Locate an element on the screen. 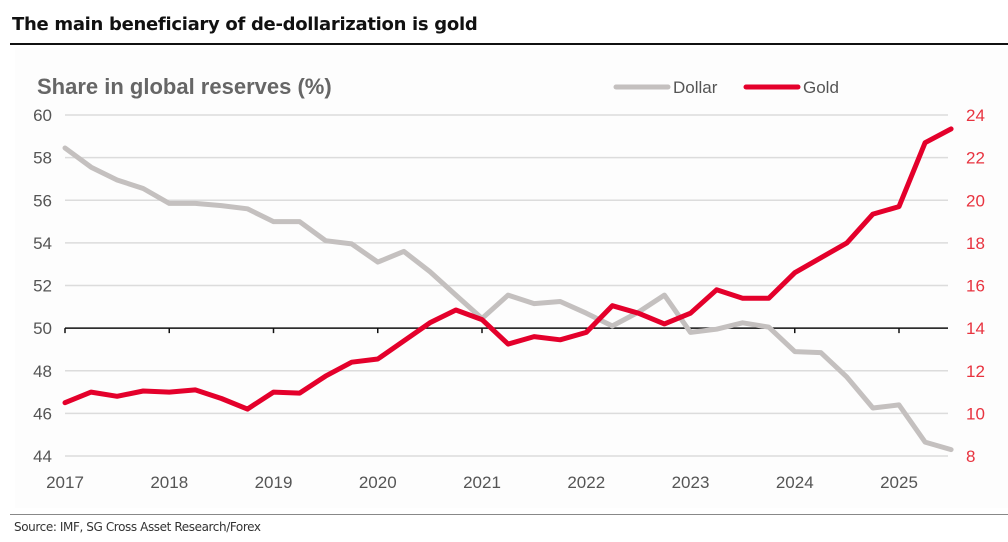 This screenshot has height=542, width=1008. source-rule is located at coordinates (509, 514).